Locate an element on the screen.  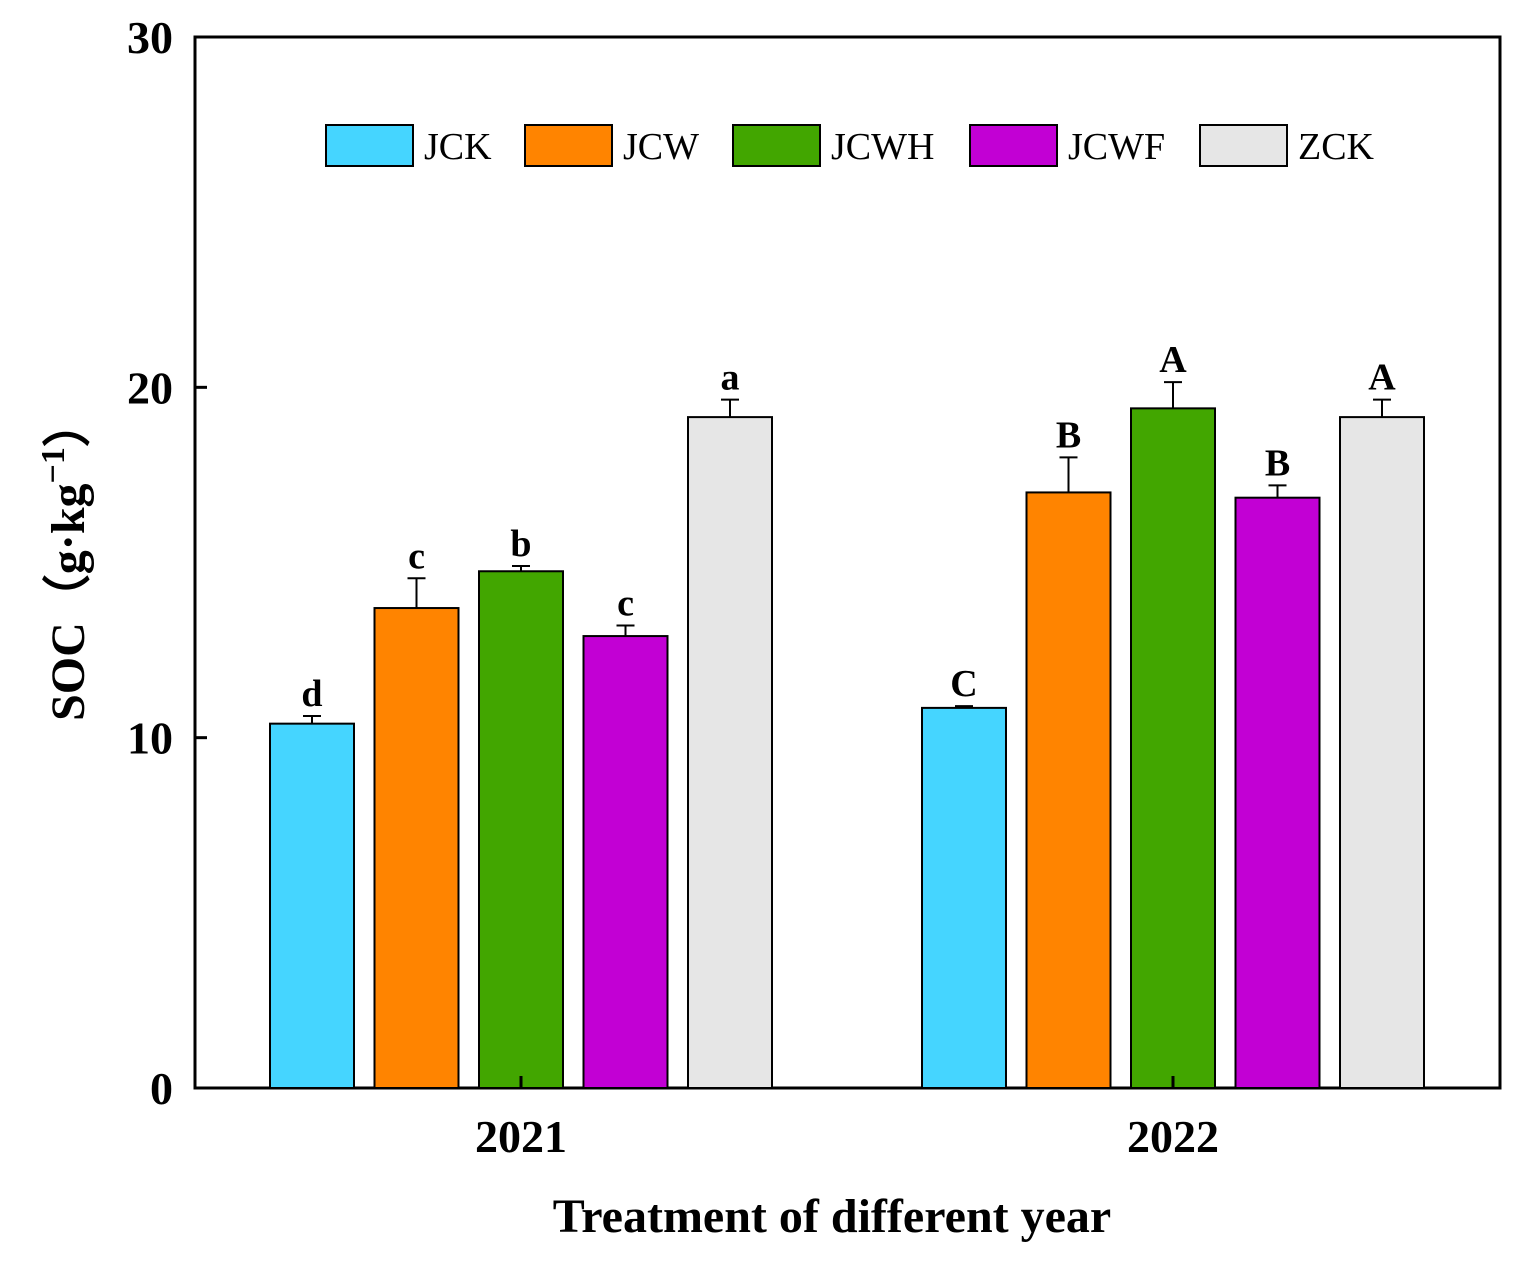
x-axis: 2021 2022 is located at coordinates (847, 1119).